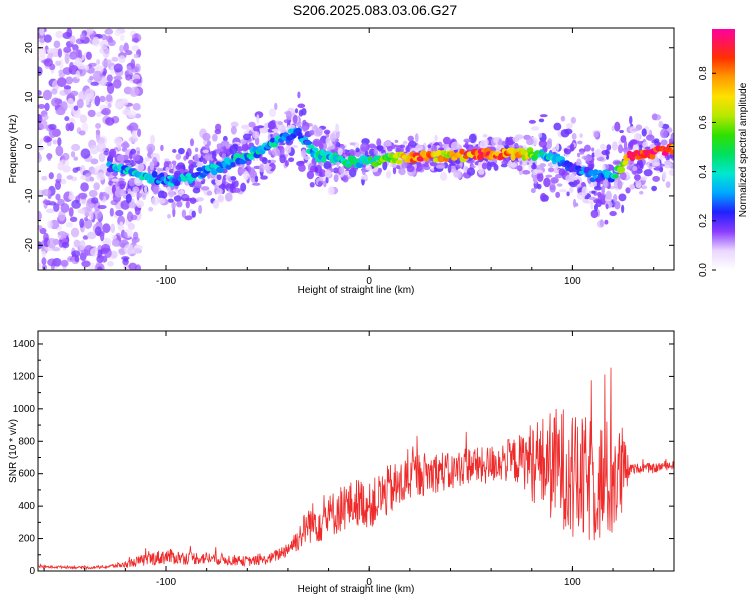 The image size is (750, 600). Describe the element at coordinates (703, 171) in the screenshot. I see `colorbar-tick-label: 0.4` at that location.